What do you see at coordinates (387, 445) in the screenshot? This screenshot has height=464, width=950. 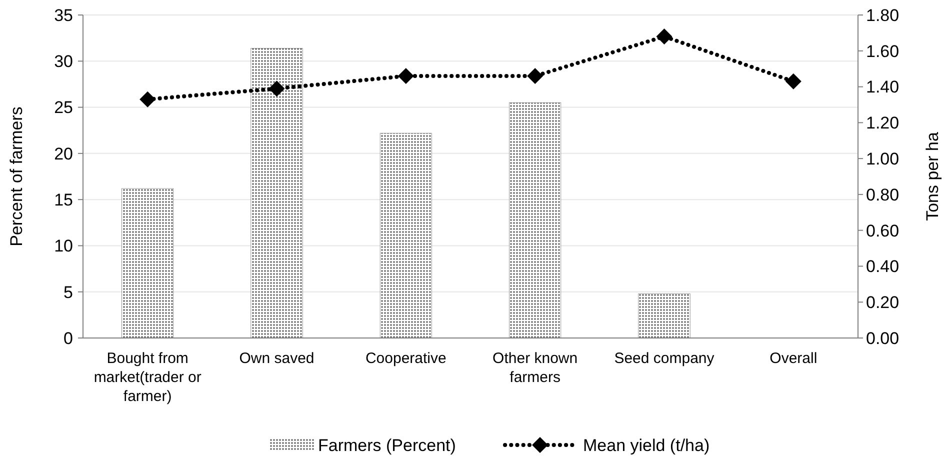 I see `legend-label: Farmers (Percent)` at bounding box center [387, 445].